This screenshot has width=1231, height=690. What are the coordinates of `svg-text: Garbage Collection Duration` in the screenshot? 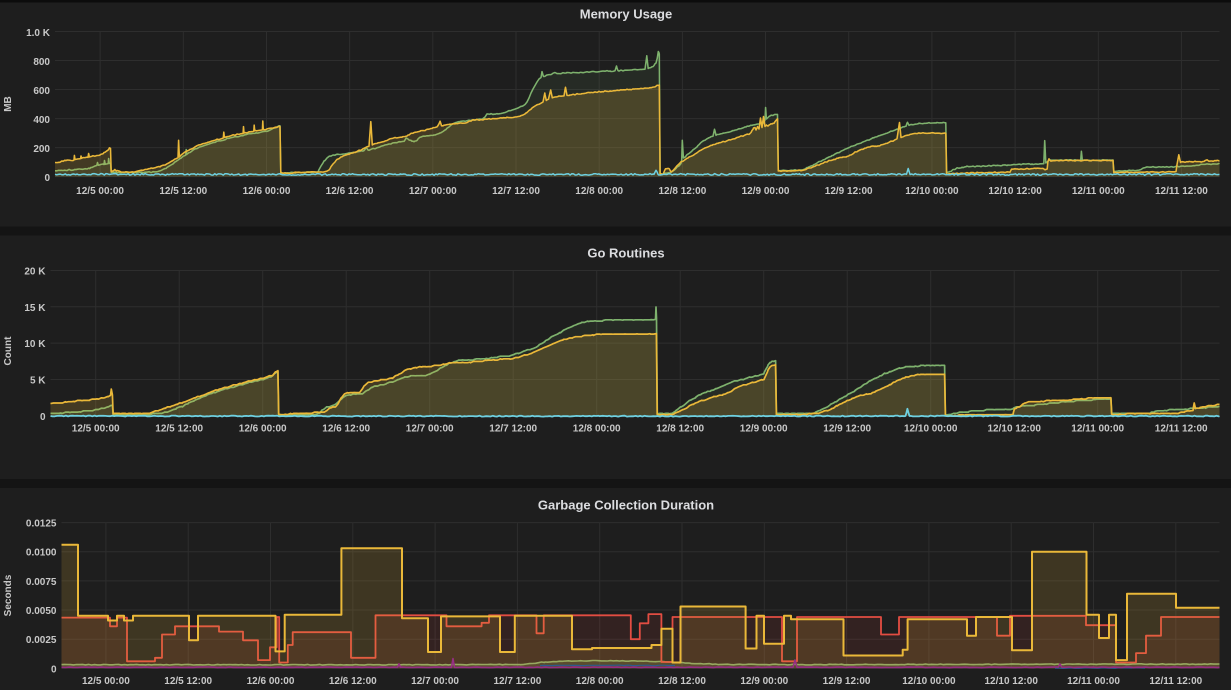 It's located at (626, 505).